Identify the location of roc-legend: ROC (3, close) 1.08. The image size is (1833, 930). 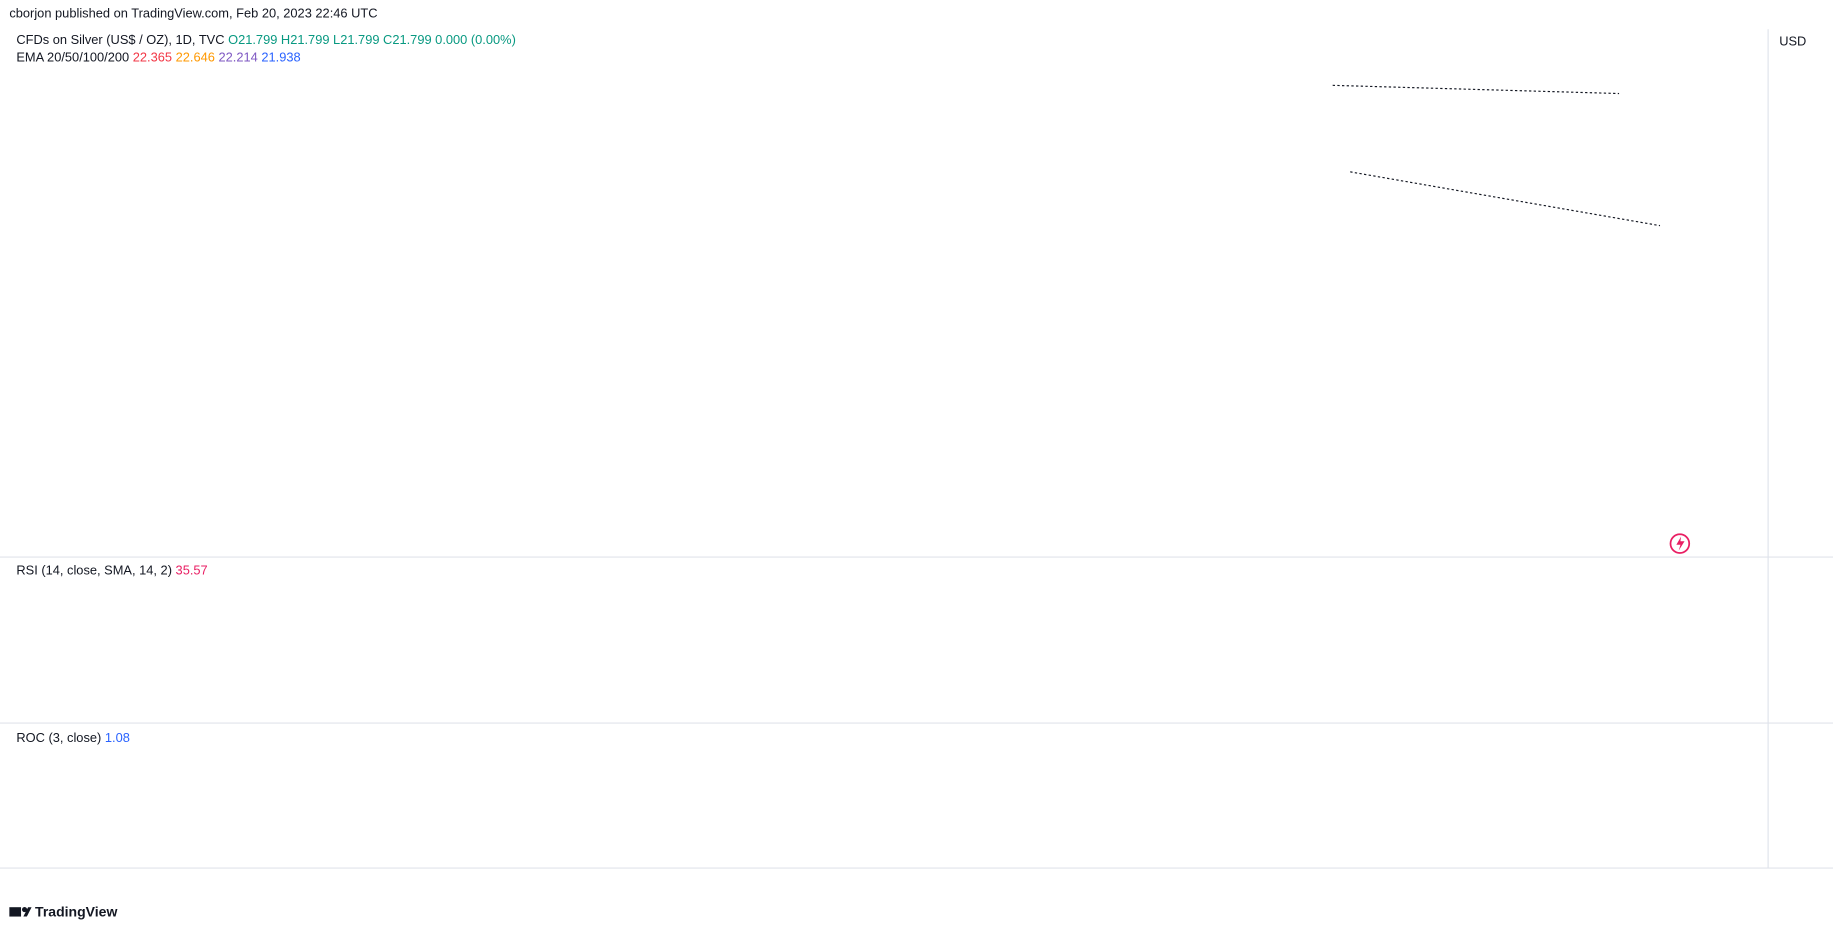
(73, 737).